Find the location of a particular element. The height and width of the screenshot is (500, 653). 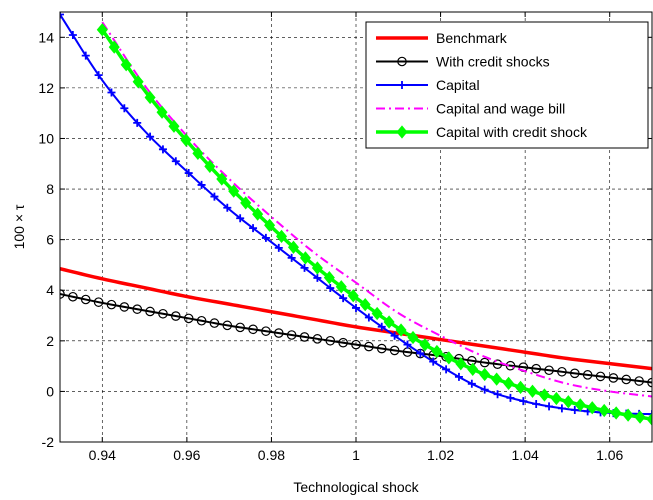

y-tick-label: 14 is located at coordinates (46, 37).